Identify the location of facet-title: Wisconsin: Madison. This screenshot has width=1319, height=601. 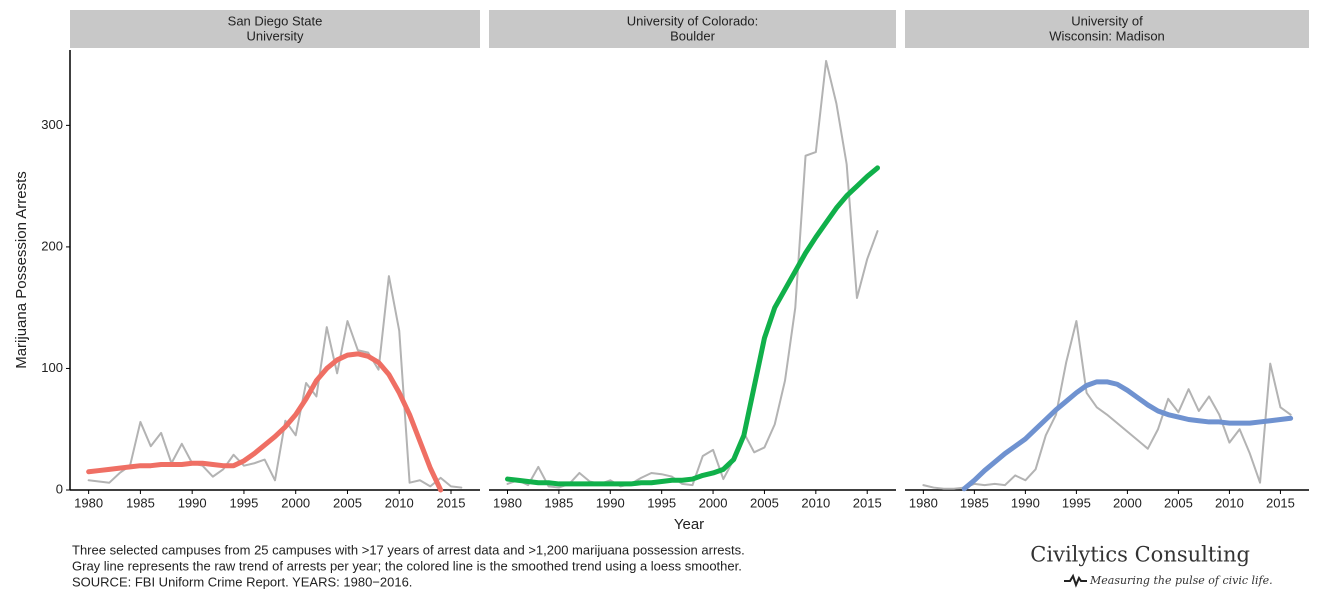
(1107, 35).